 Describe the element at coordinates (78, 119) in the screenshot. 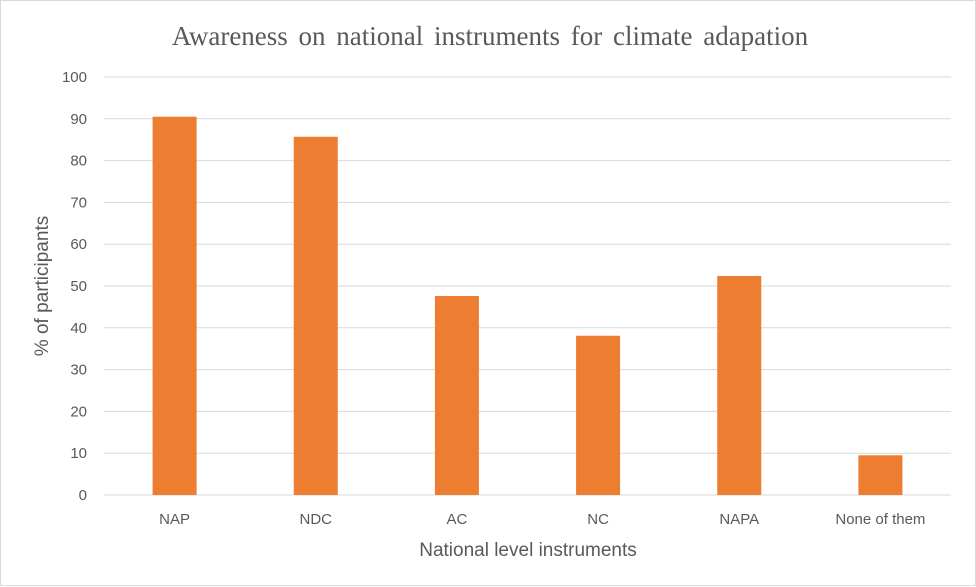

I see `y-tick-label: 90` at that location.